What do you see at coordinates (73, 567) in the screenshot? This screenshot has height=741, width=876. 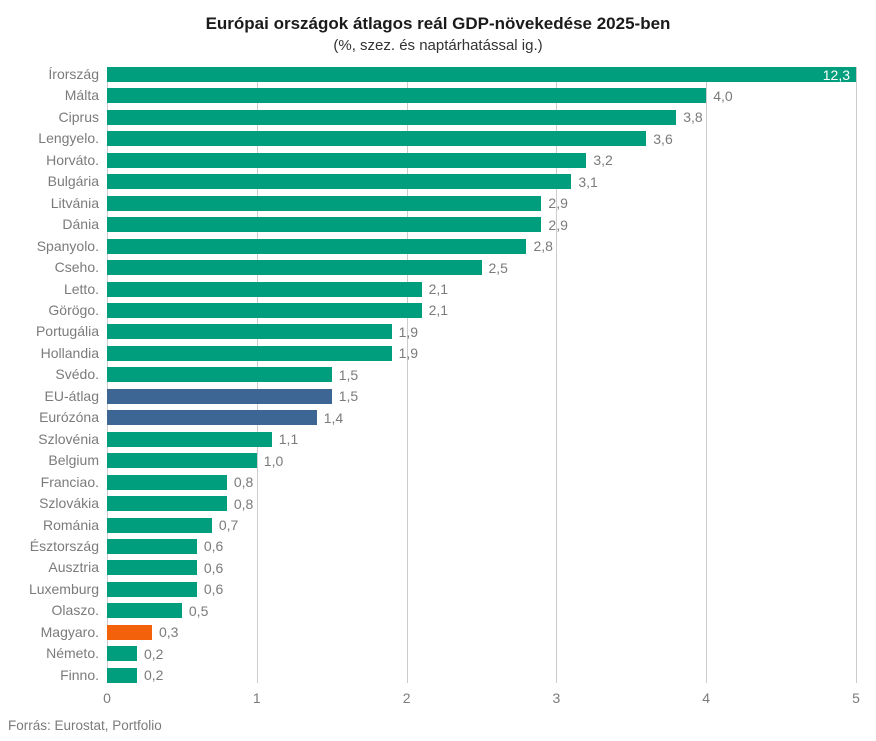 I see `category-label: Ausztria` at bounding box center [73, 567].